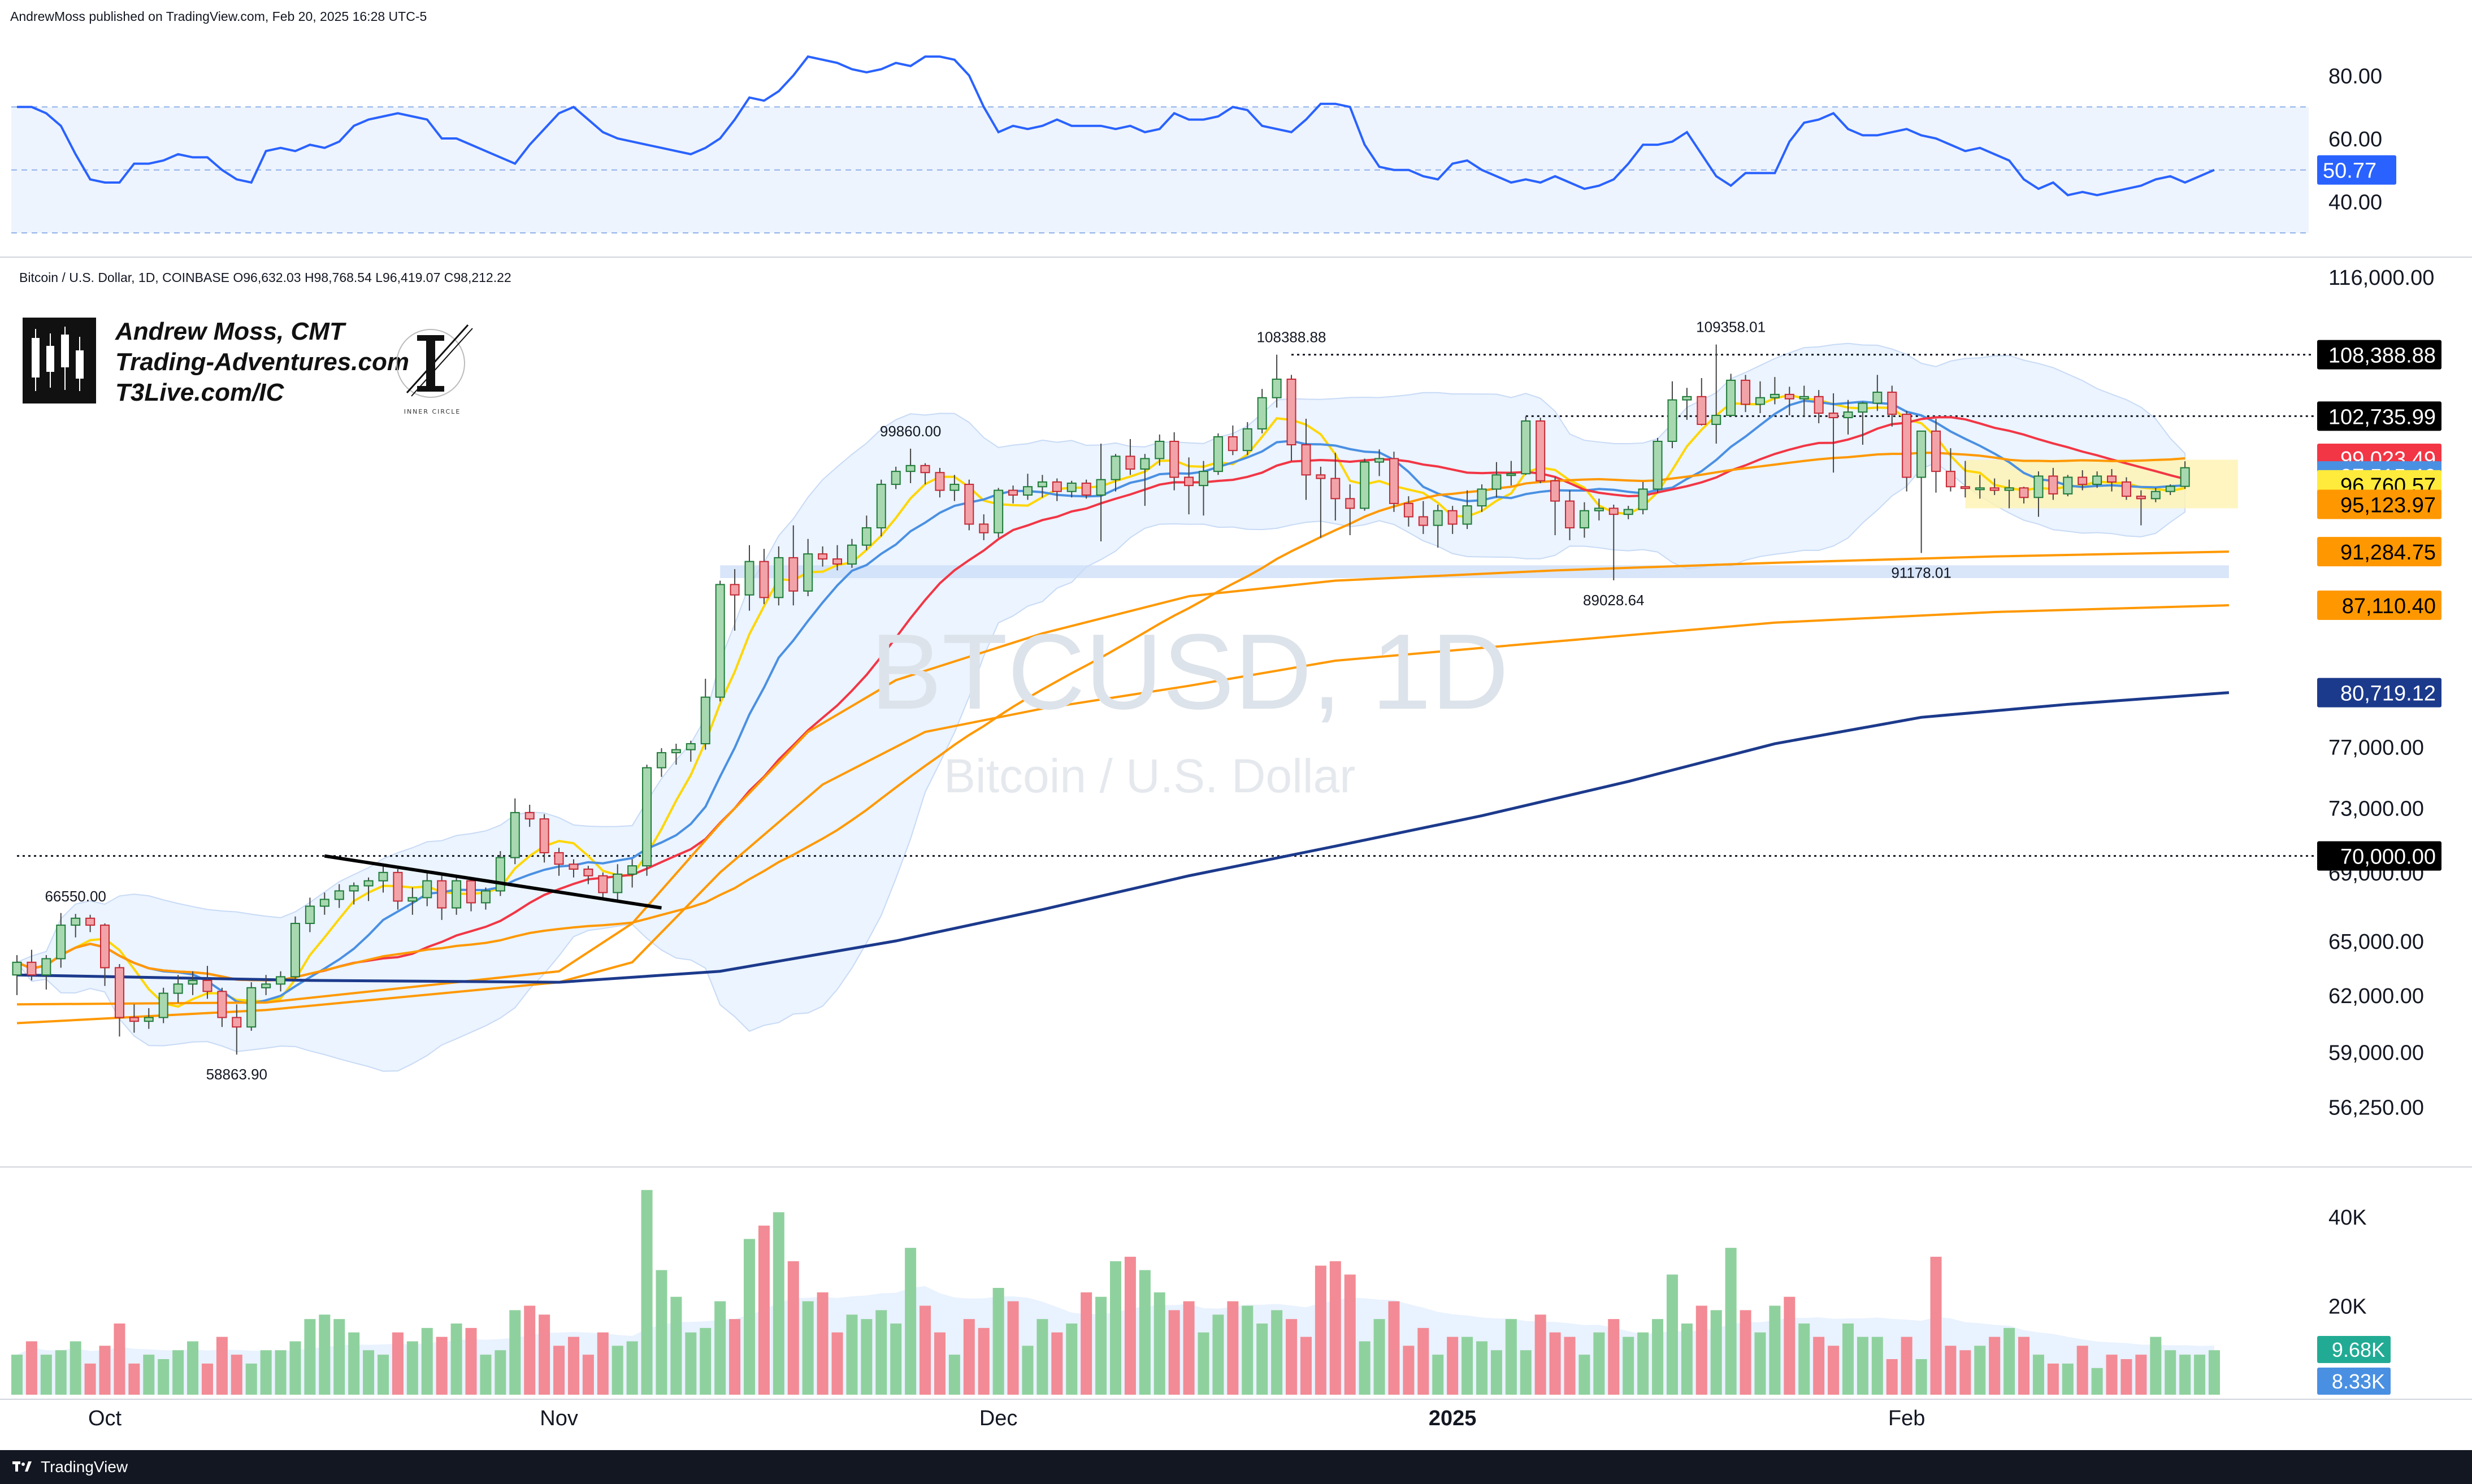 The width and height of the screenshot is (2472, 1484). What do you see at coordinates (1190, 672) in the screenshot?
I see `symbol-watermark: BTCUSD, 1D` at bounding box center [1190, 672].